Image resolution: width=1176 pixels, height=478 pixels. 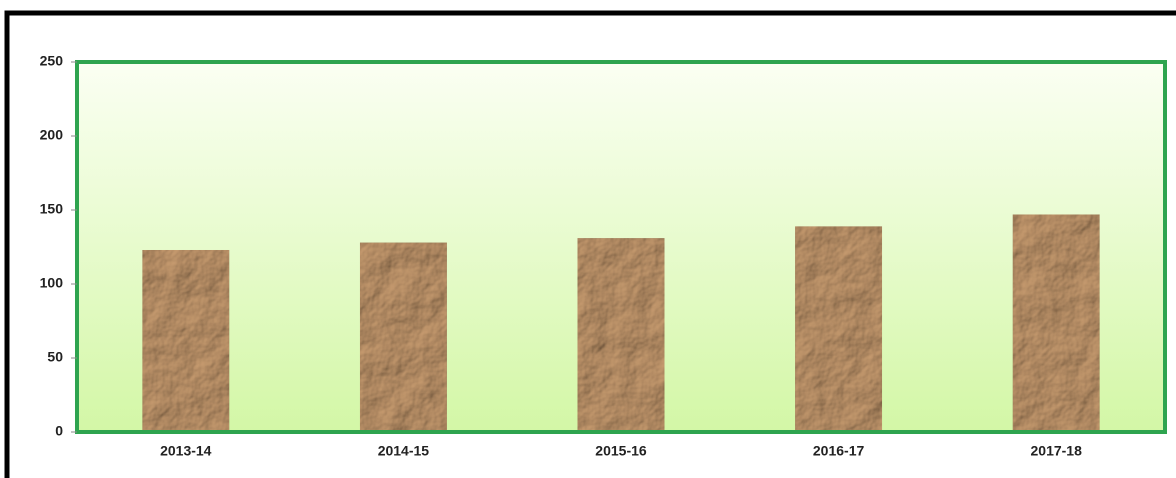 What do you see at coordinates (621, 451) in the screenshot?
I see `x-tick-label: 2015-16` at bounding box center [621, 451].